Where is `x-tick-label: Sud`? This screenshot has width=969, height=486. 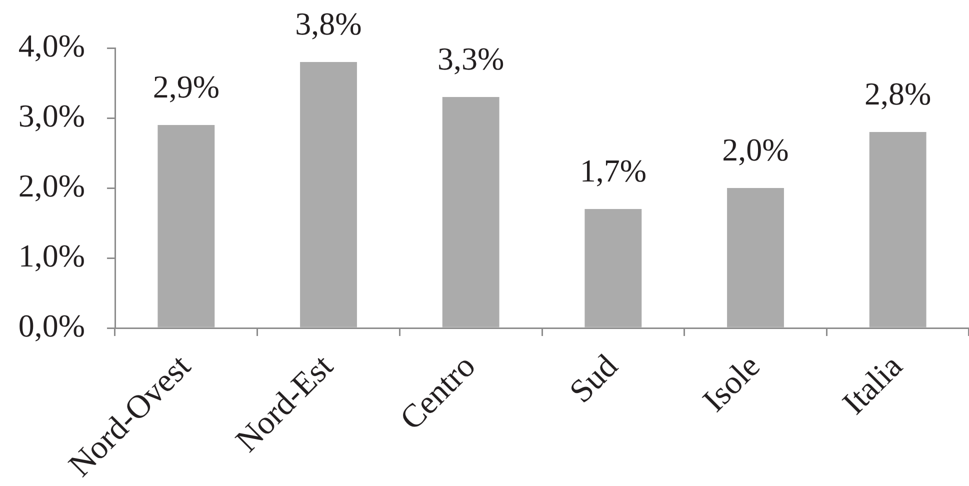
x-tick-label: Sud is located at coordinates (594, 379).